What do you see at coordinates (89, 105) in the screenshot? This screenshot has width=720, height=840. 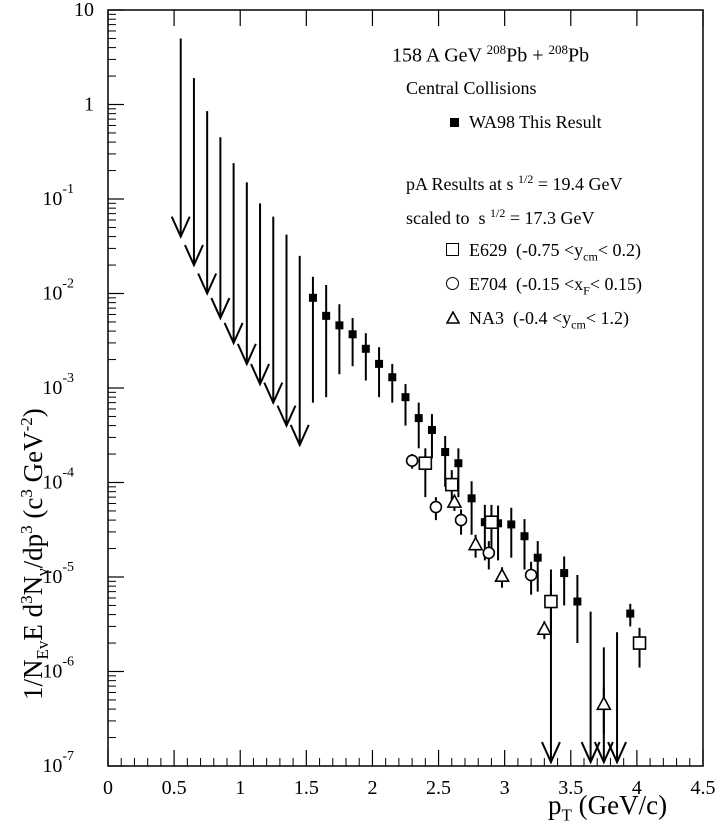 I see `y-tick-label: 1` at bounding box center [89, 105].